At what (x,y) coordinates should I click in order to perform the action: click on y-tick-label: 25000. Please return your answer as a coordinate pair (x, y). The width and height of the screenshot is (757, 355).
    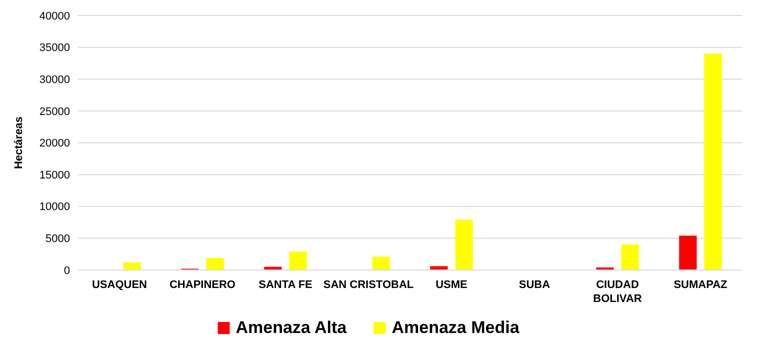
    Looking at the image, I should click on (54, 112).